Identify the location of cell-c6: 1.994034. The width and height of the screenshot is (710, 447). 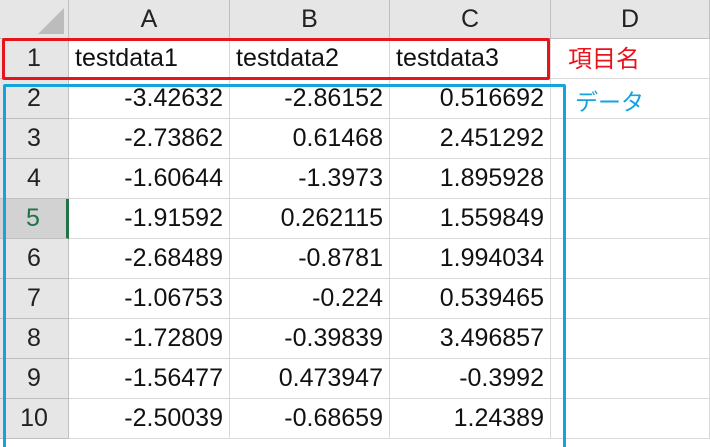
(470, 259).